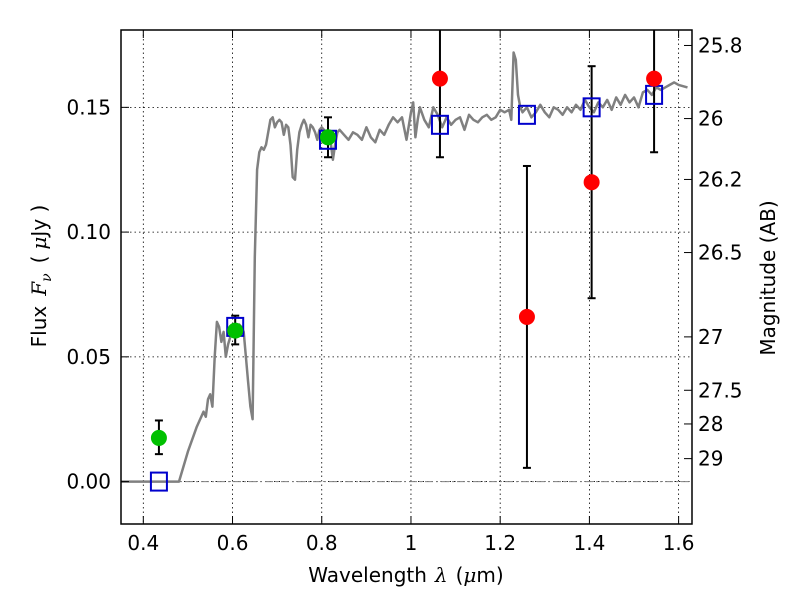 The height and width of the screenshot is (600, 800). What do you see at coordinates (500, 543) in the screenshot?
I see `x-tick-label: 1.2` at bounding box center [500, 543].